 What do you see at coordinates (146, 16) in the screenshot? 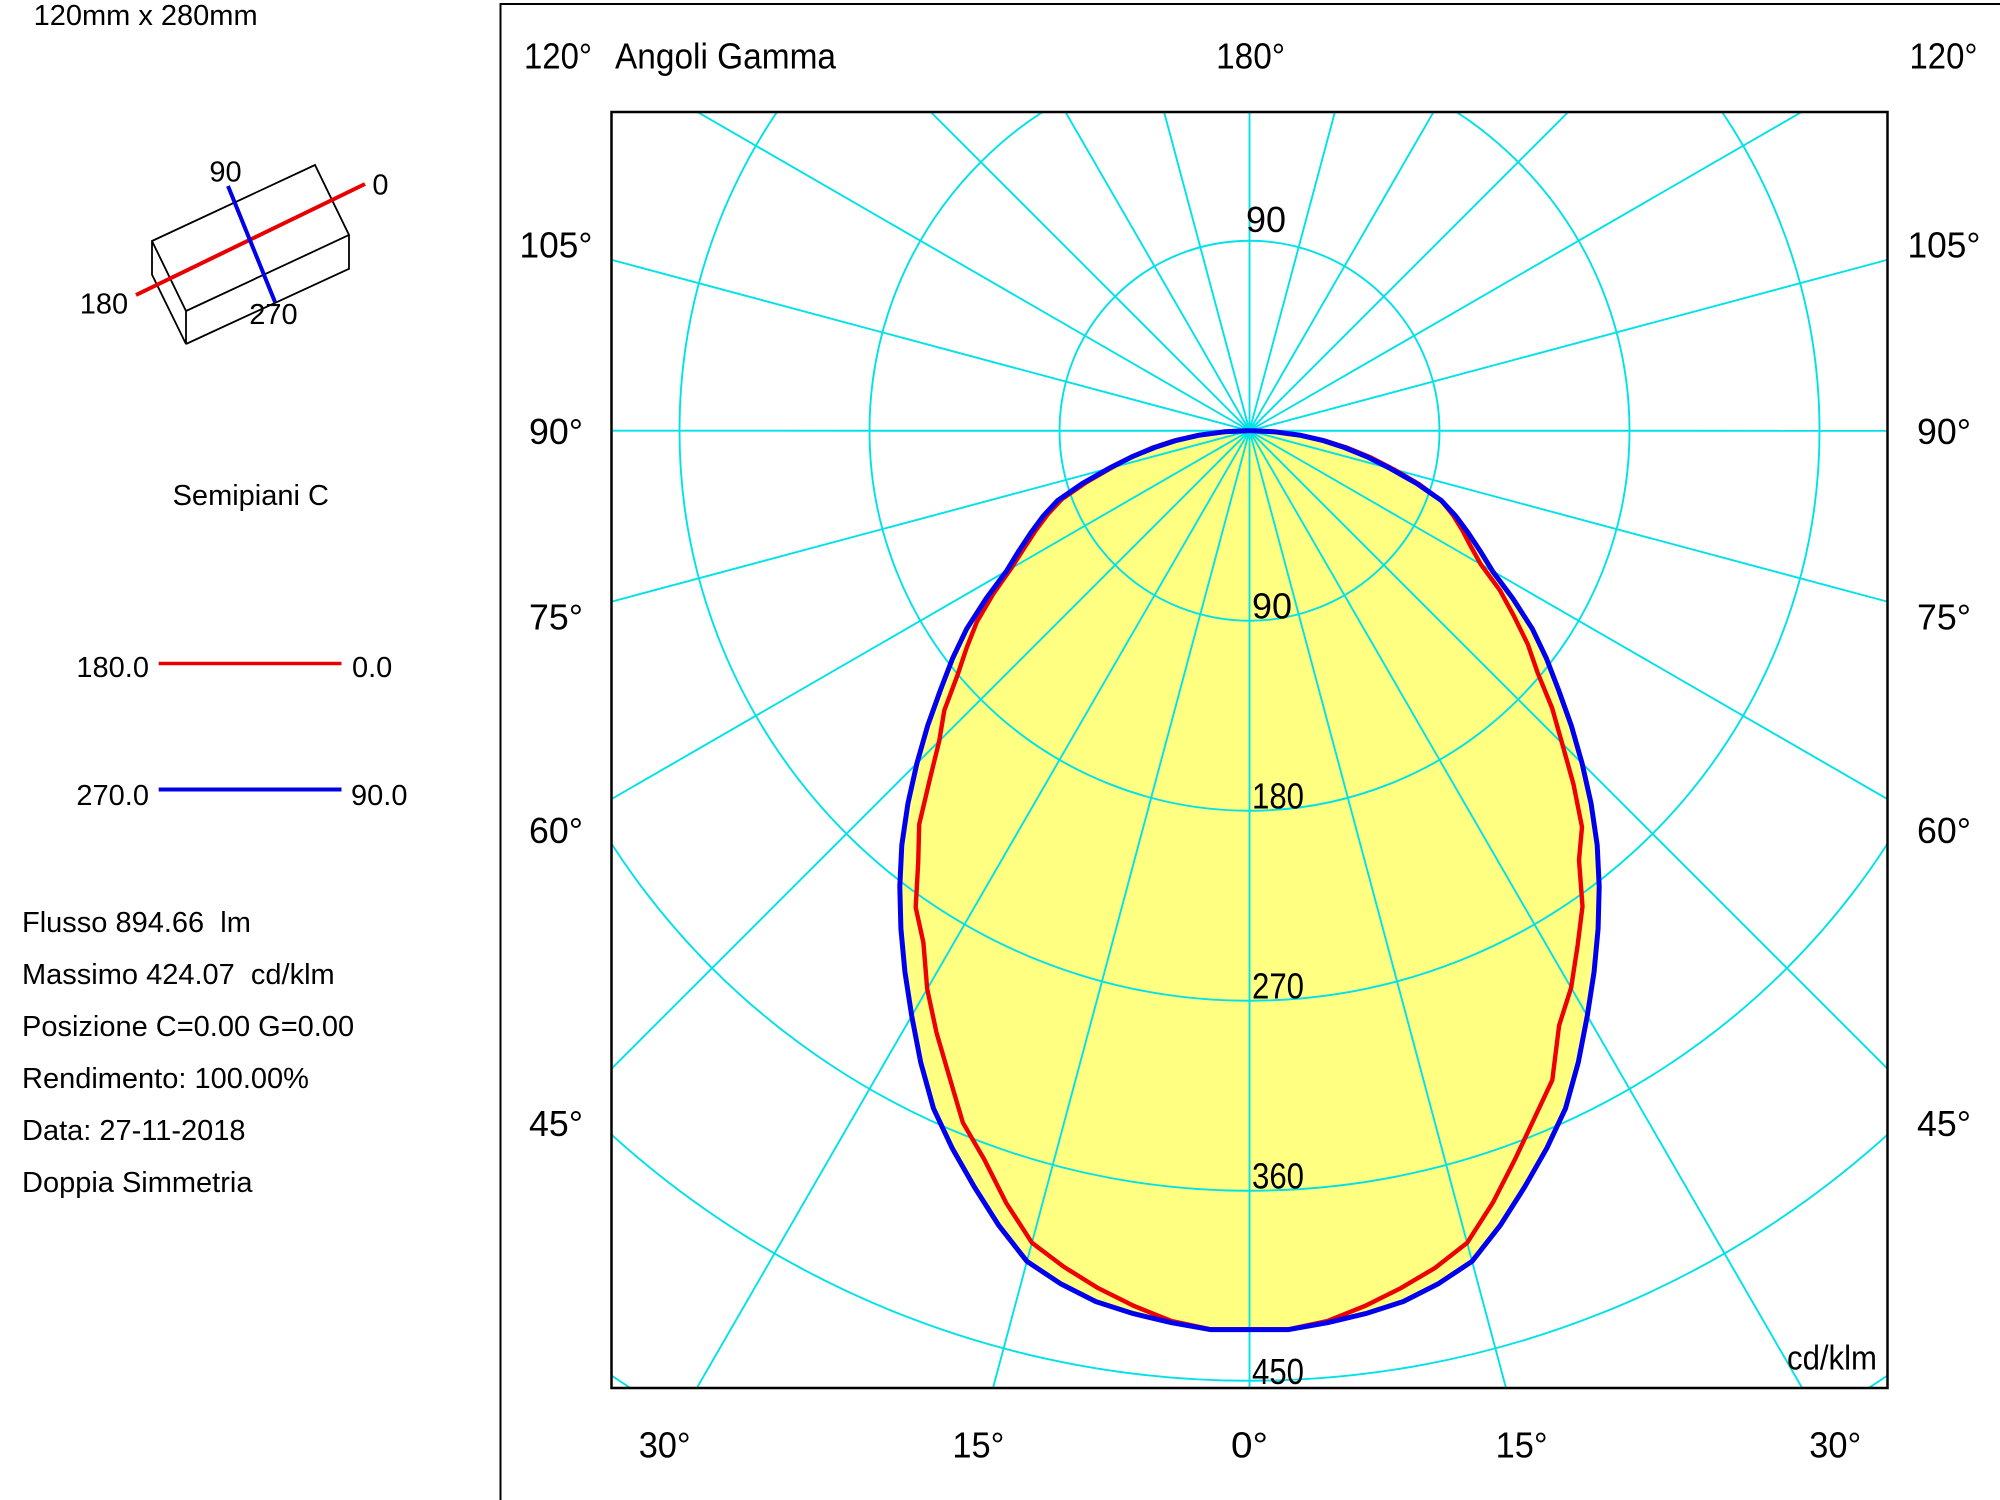
I see `svg-text: 120mm x 280mm` at bounding box center [146, 16].